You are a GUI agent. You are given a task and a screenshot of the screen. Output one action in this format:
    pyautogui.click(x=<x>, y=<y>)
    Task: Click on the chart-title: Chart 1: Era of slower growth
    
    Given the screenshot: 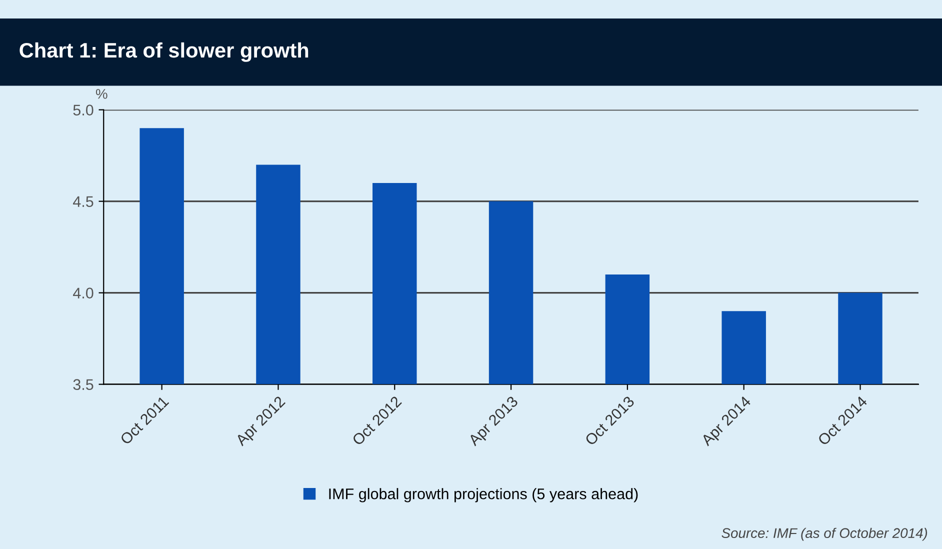 What is the action you would take?
    pyautogui.click(x=164, y=52)
    